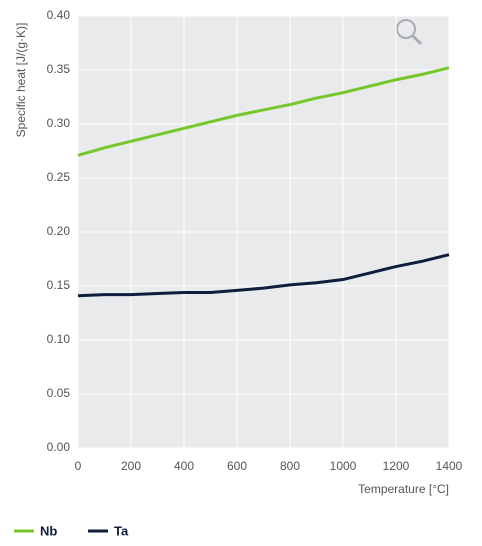 The width and height of the screenshot is (482, 546). I want to click on x-tick-label: 0, so click(78, 466).